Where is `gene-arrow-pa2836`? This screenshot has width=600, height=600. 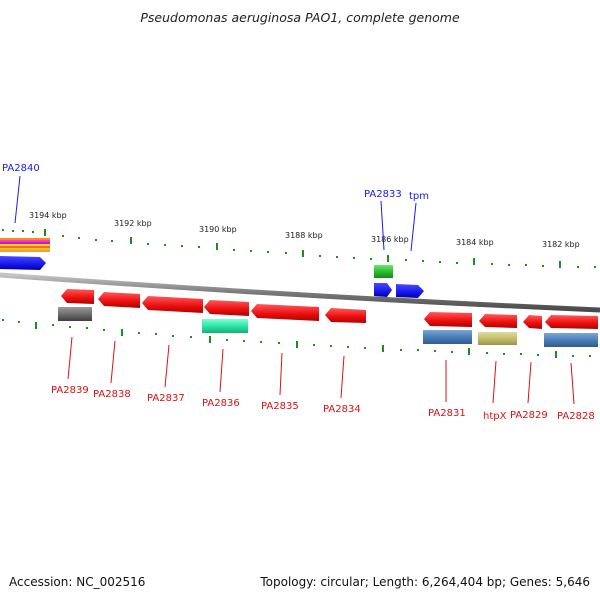
gene-arrow-pa2836 is located at coordinates (226, 308).